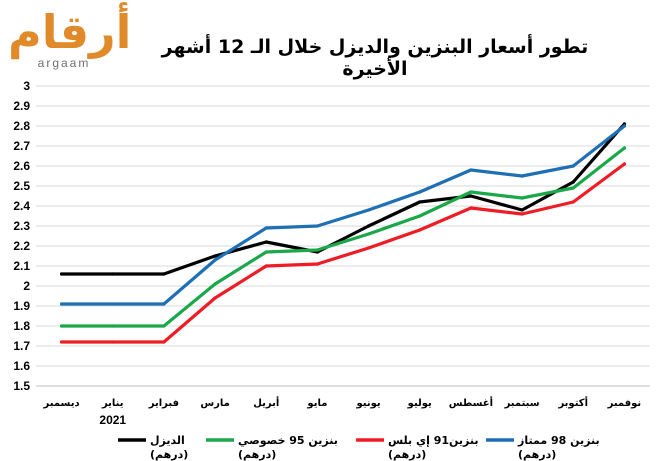 Image resolution: width=664 pixels, height=461 pixels. Describe the element at coordinates (558, 440) in the screenshot. I see `legend-label: بنزين 98 ممتاز` at that location.